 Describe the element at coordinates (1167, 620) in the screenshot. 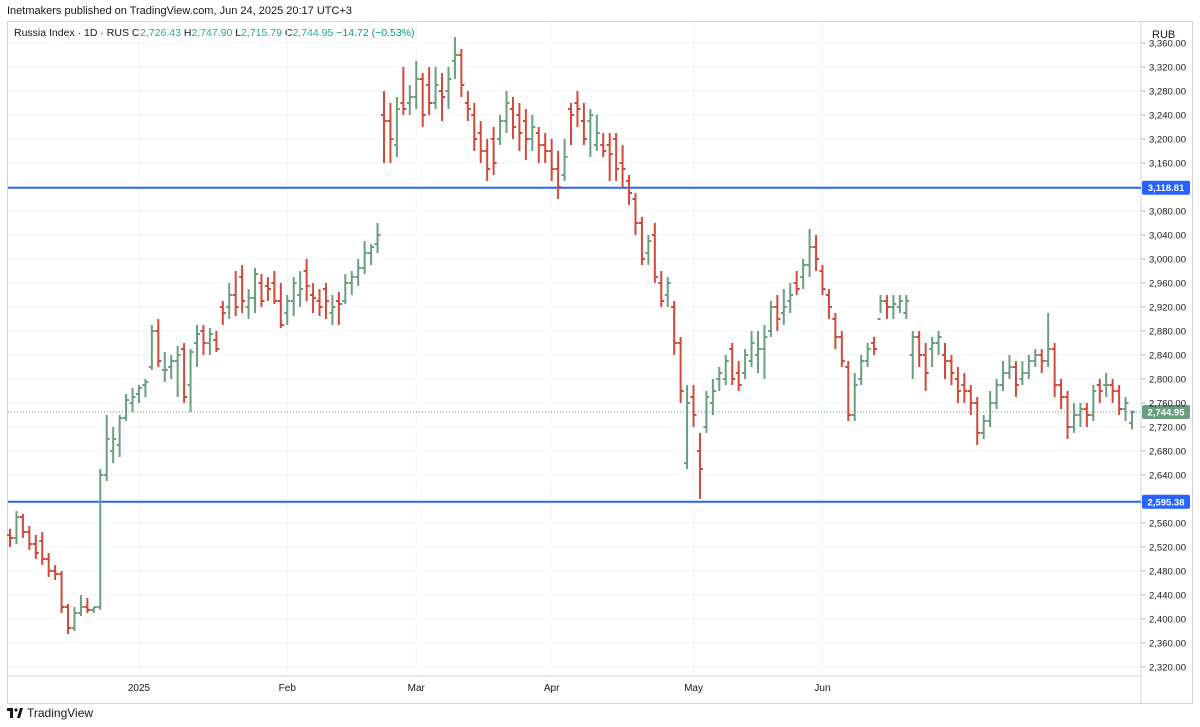

I see `price-axis-tick-label: 2,400.00` at that location.